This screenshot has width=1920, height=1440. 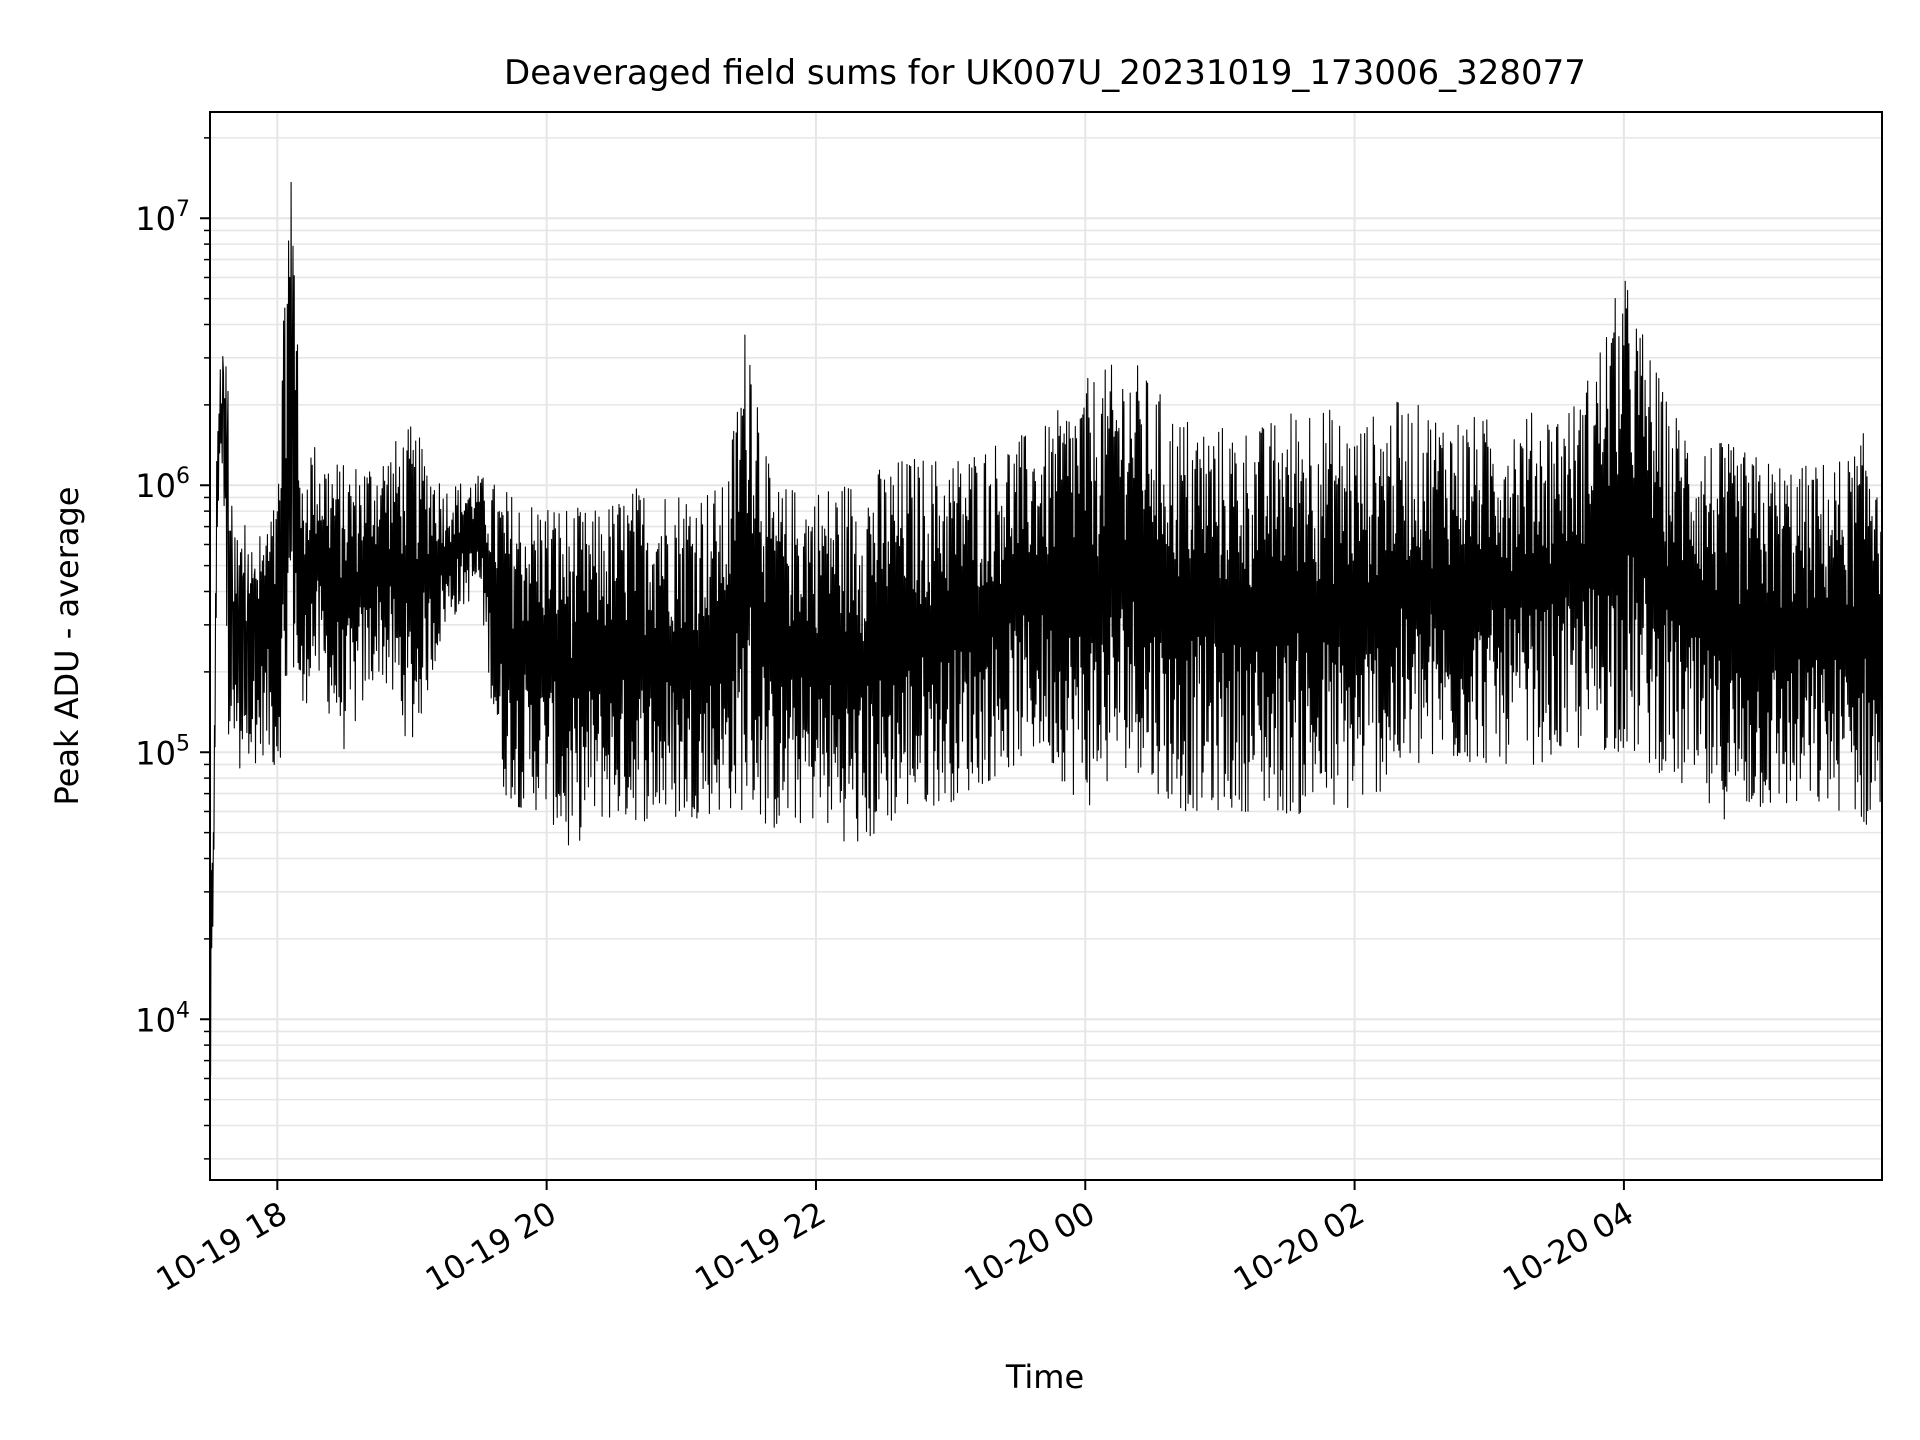 I want to click on y-tick-label: 107, so click(x=162, y=217).